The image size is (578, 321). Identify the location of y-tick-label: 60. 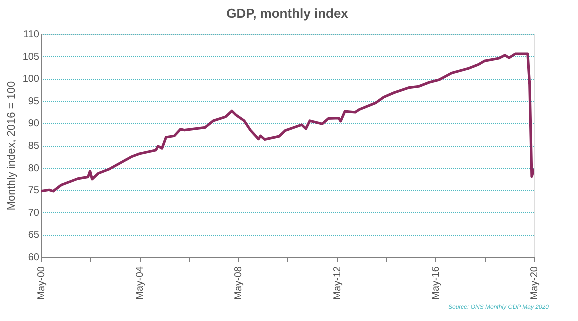
(34, 258).